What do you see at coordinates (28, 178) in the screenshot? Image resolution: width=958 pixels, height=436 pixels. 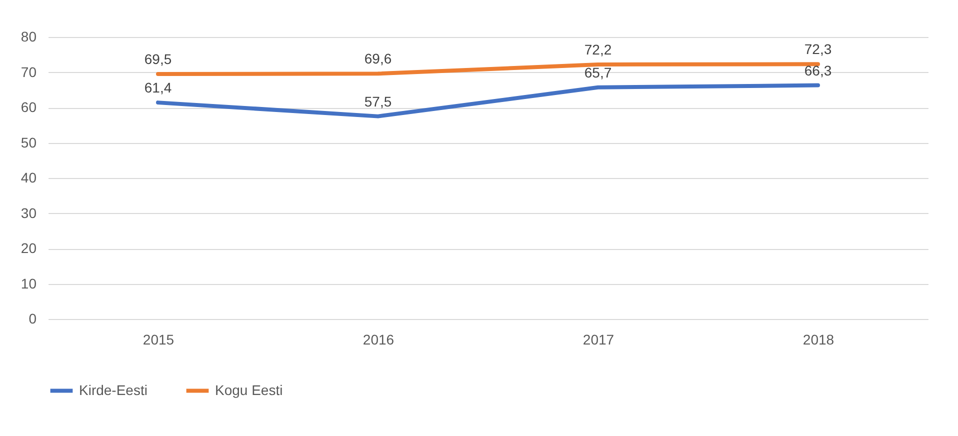 I see `y-tick-label: 40` at bounding box center [28, 178].